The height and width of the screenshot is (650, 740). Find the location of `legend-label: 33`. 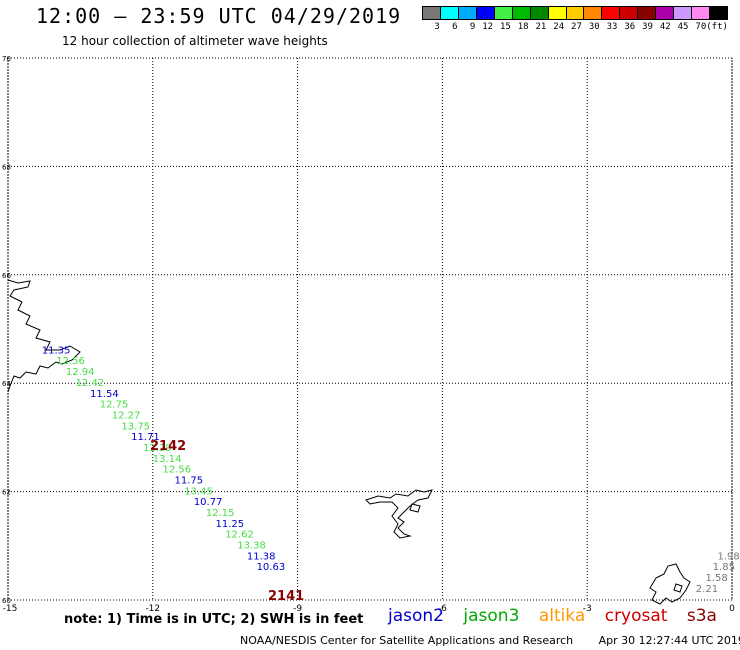

legend-label: 33 is located at coordinates (612, 27).